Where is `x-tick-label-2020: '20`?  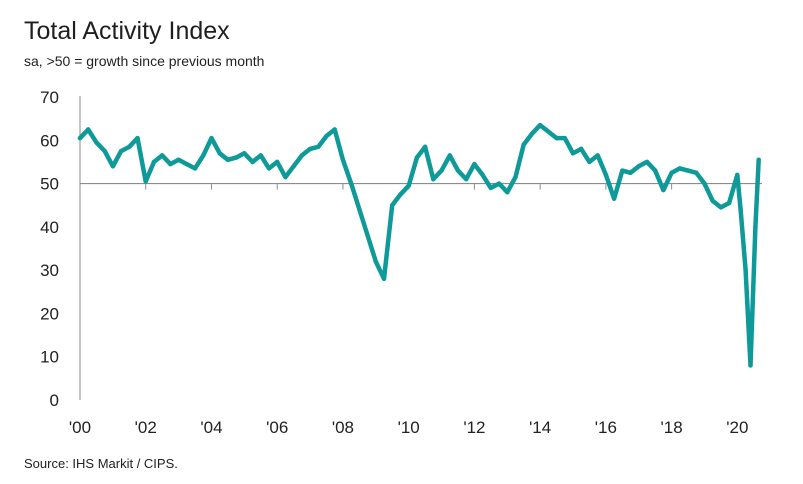
x-tick-label-2020: '20 is located at coordinates (737, 427).